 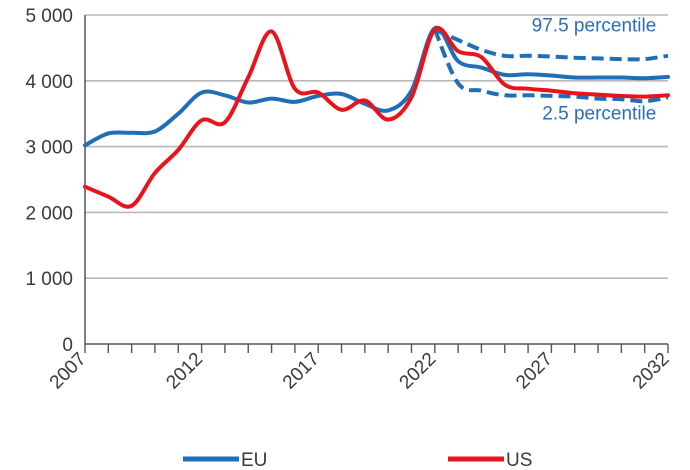 I want to click on x-tick-label: 2032, so click(x=651, y=371).